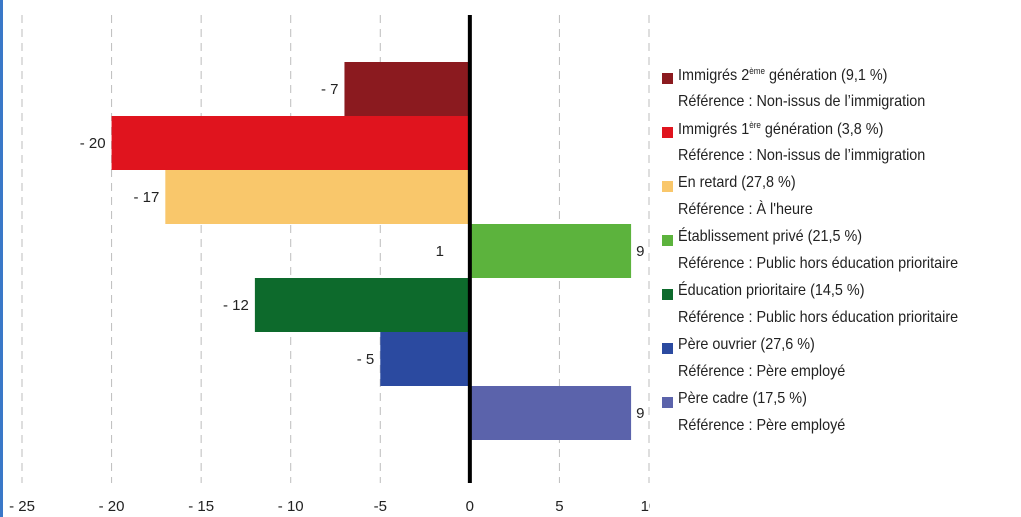 The height and width of the screenshot is (517, 1021). I want to click on legend-label: Père cadre (17,5 %), so click(742, 399).